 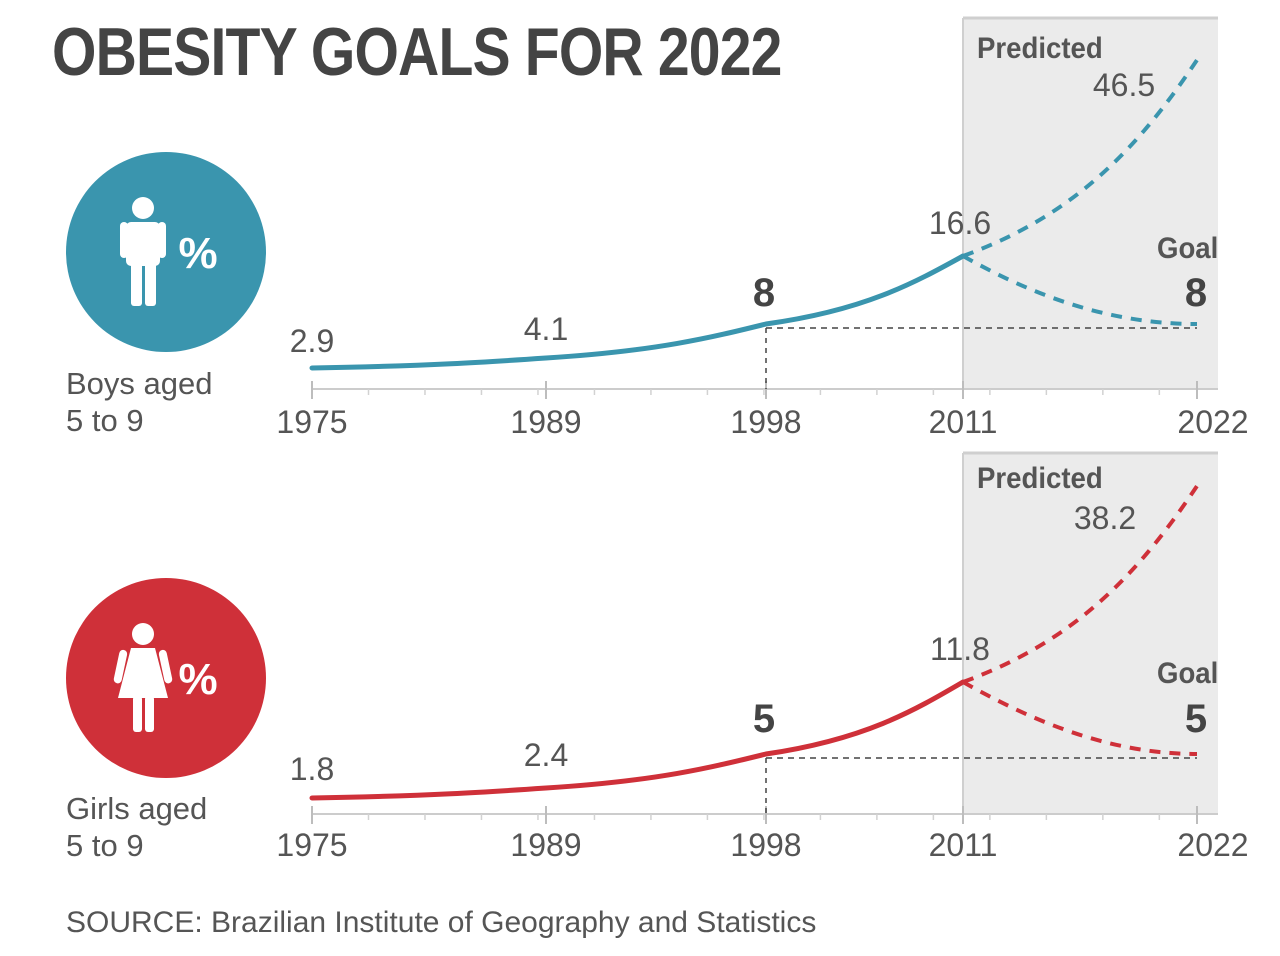 What do you see at coordinates (1040, 478) in the screenshot?
I see `girls-predicted-title: Predicted` at bounding box center [1040, 478].